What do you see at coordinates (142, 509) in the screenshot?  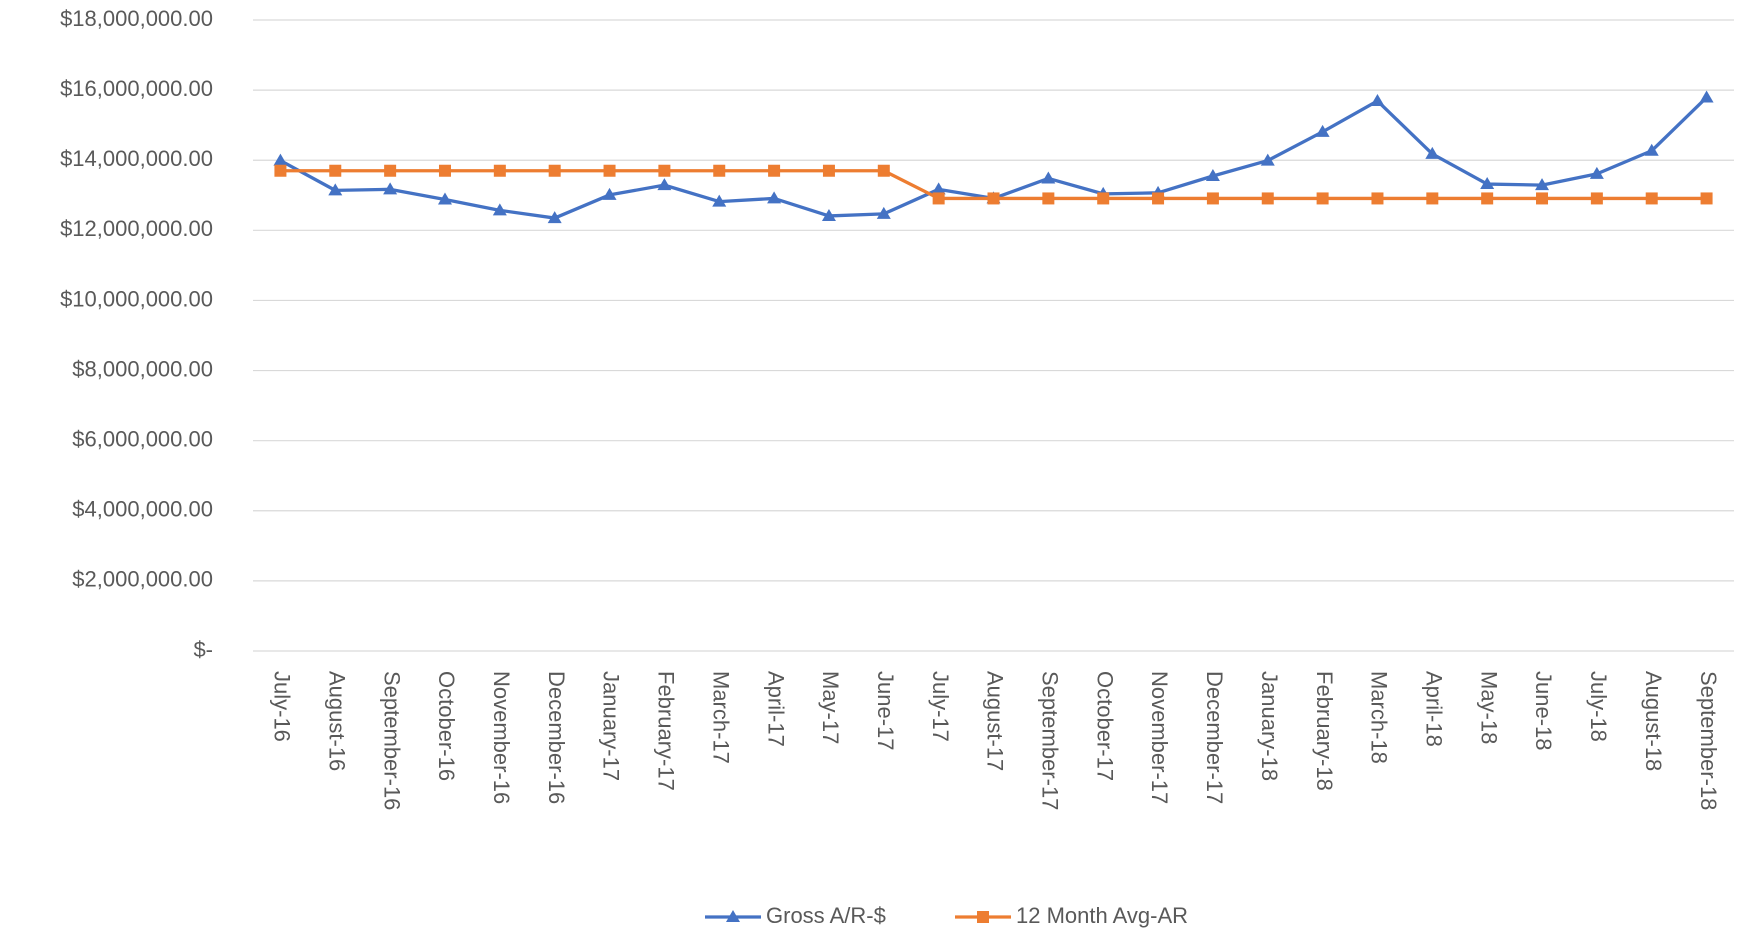 I see `y-tick-label: $4,000,000.00` at bounding box center [142, 509].